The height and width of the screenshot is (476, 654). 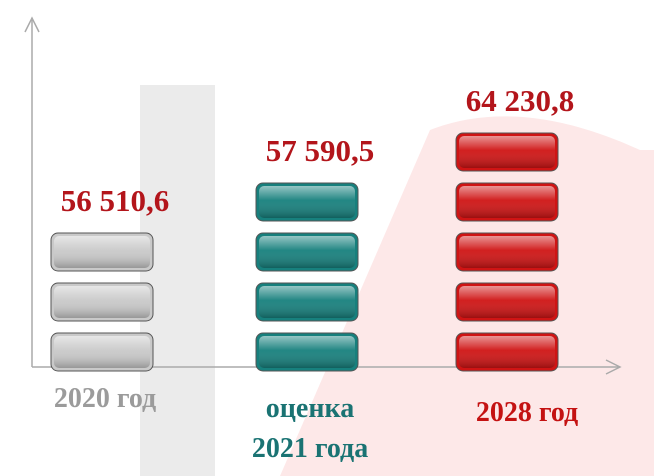 What do you see at coordinates (520, 100) in the screenshot?
I see `value-label: 64 230,8` at bounding box center [520, 100].